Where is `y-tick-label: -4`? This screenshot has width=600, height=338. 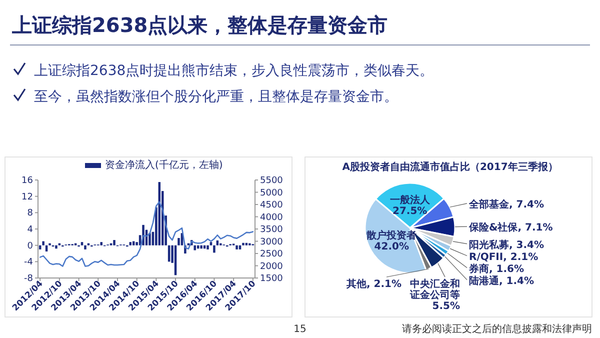
y-tick-label: -4 is located at coordinates (29, 263).